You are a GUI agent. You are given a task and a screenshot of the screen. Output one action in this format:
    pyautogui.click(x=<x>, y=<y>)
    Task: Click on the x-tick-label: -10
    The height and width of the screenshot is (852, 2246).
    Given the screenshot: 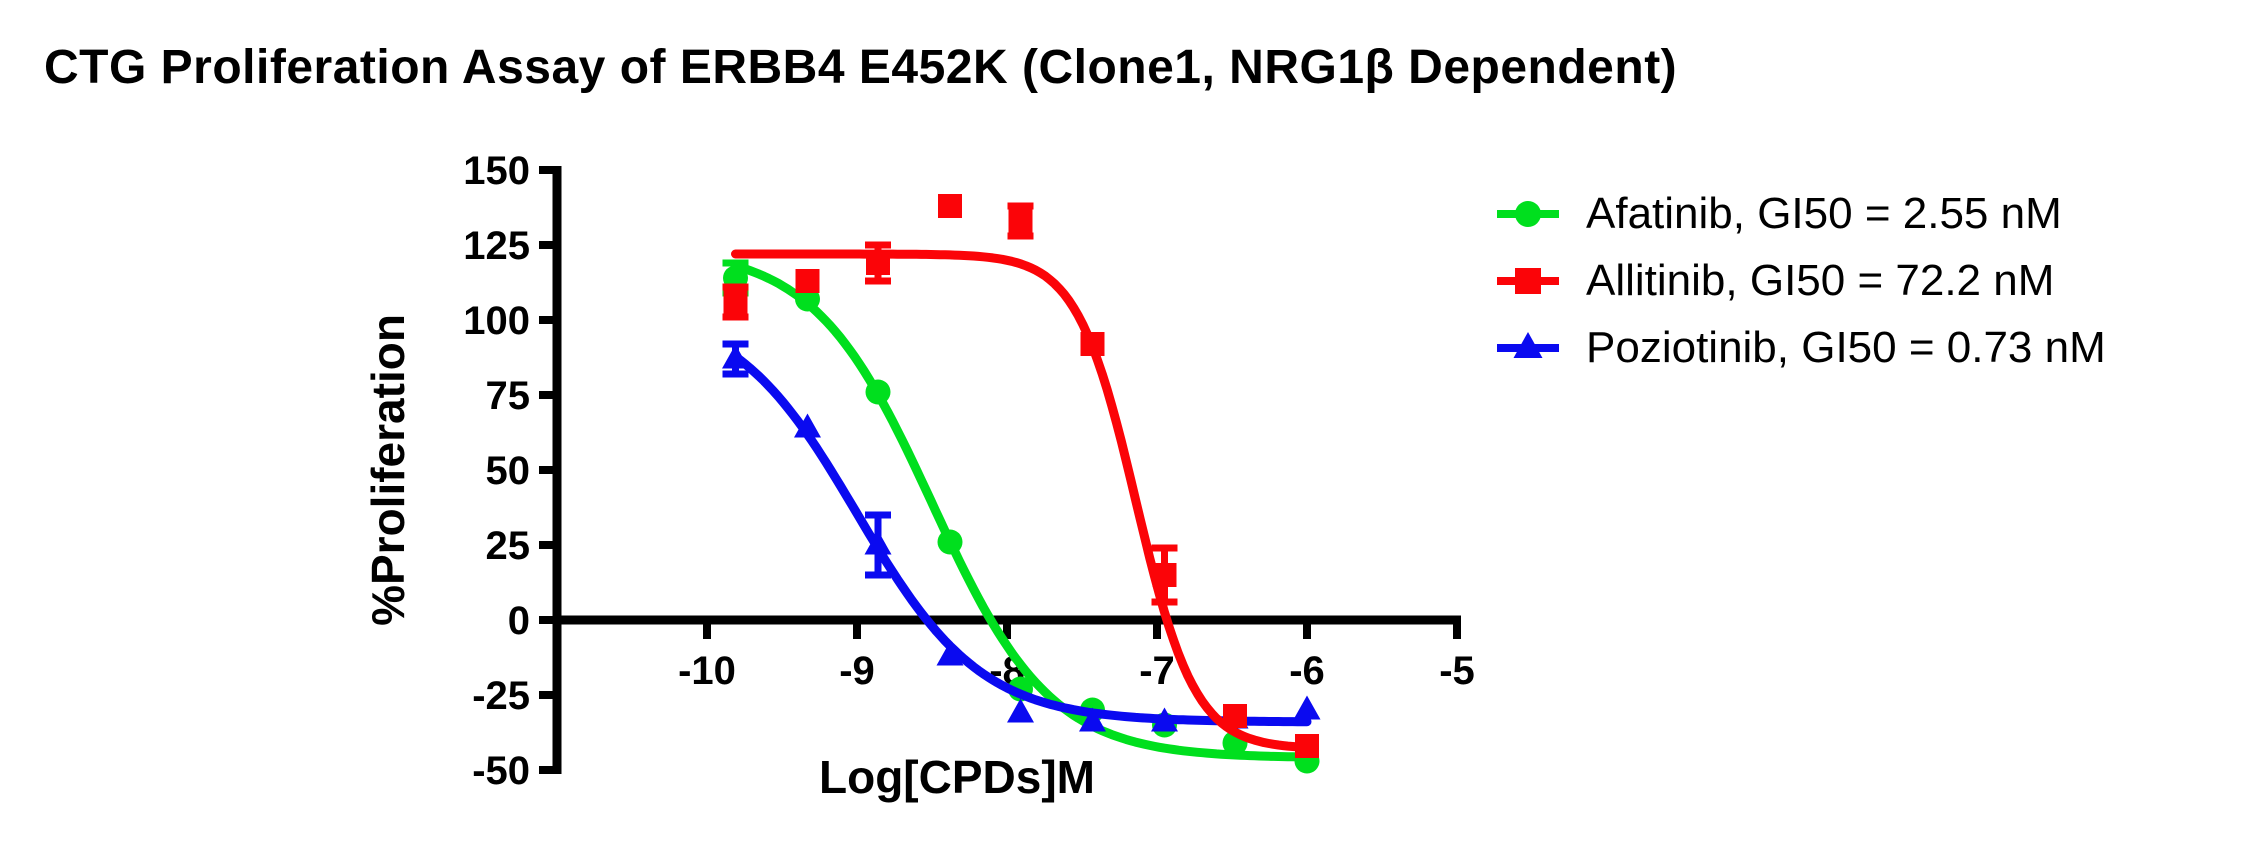 What is the action you would take?
    pyautogui.click(x=707, y=671)
    